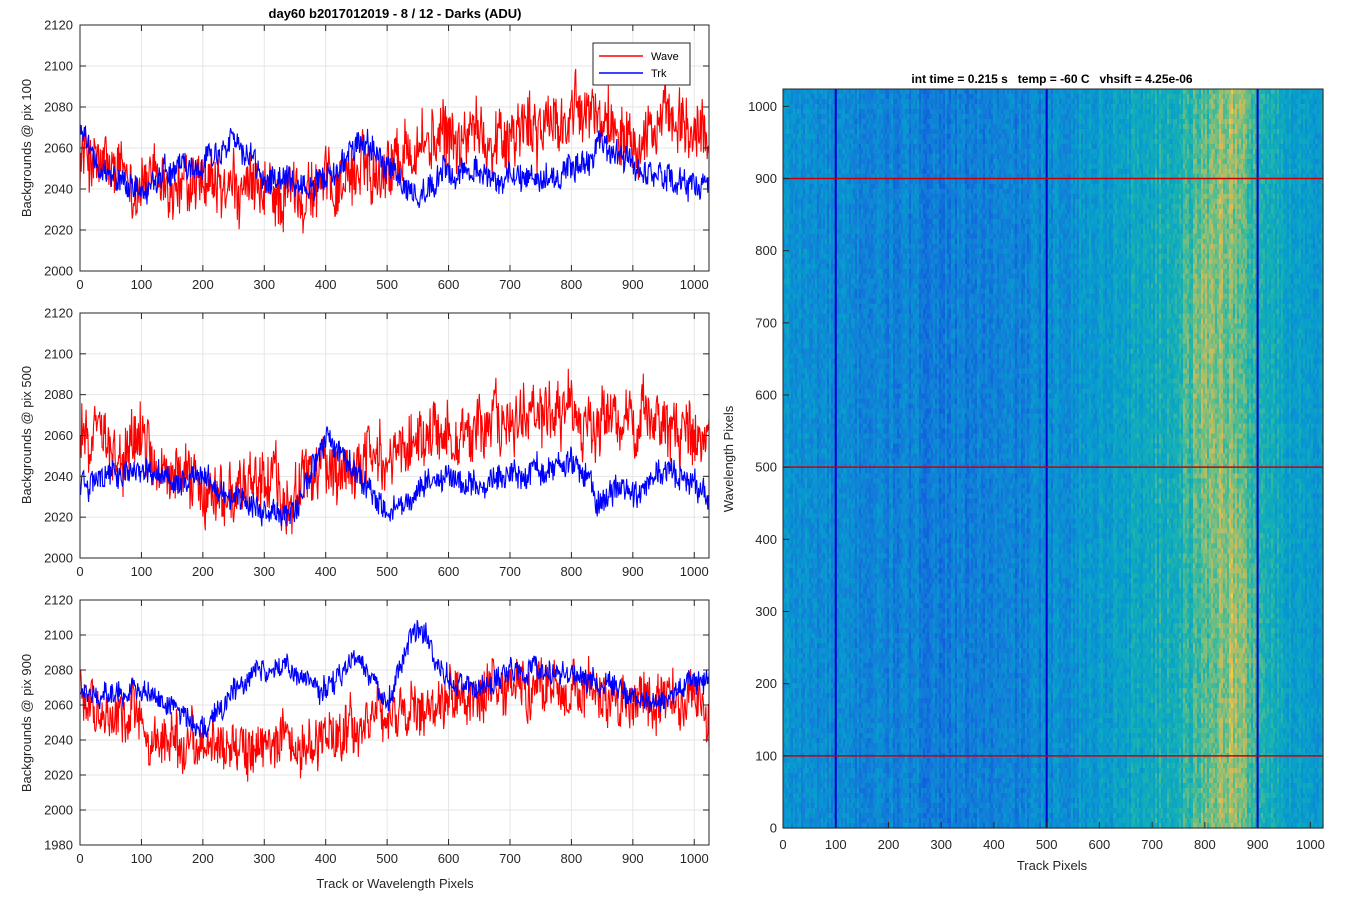  Describe the element at coordinates (641, 64) in the screenshot. I see `legend-box` at that location.